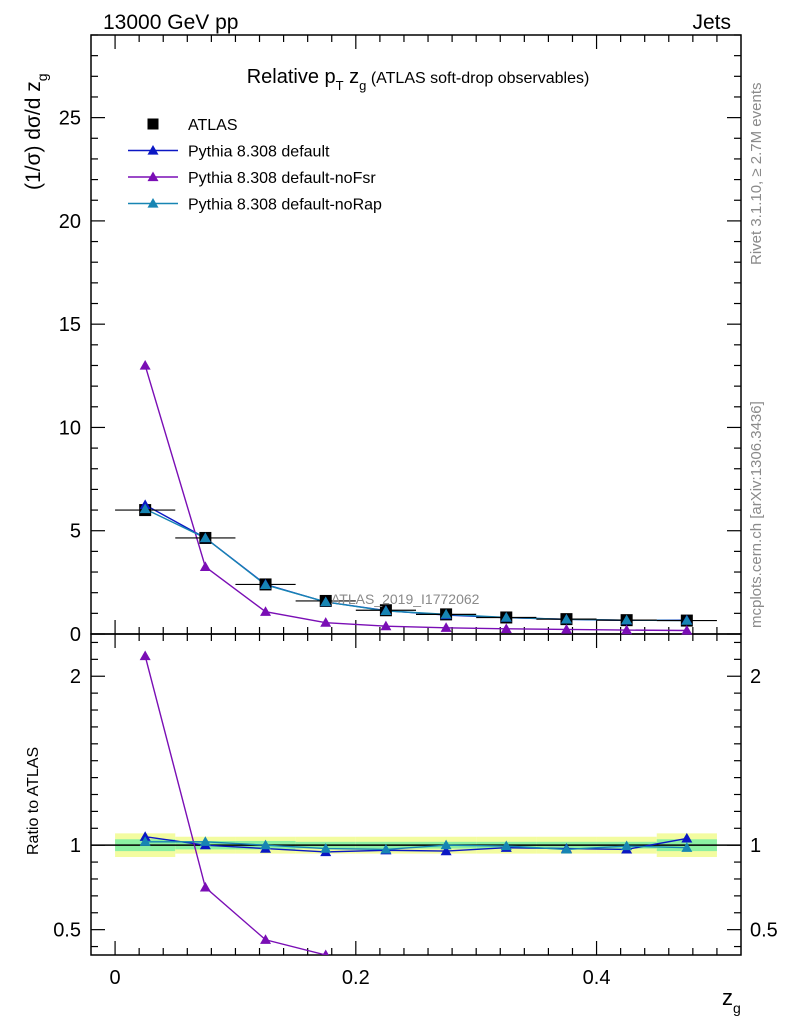  I want to click on y-tick-label-ratio-right: 0.5, so click(764, 931).